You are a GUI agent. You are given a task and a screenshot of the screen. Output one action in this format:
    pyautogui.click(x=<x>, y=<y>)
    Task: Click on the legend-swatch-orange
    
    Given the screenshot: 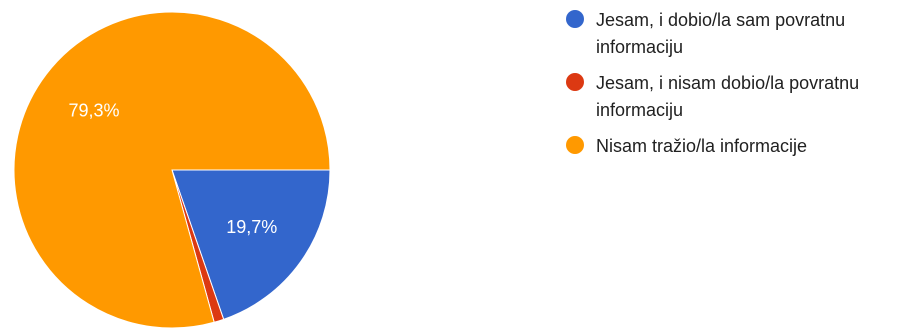 What is the action you would take?
    pyautogui.click(x=575, y=145)
    